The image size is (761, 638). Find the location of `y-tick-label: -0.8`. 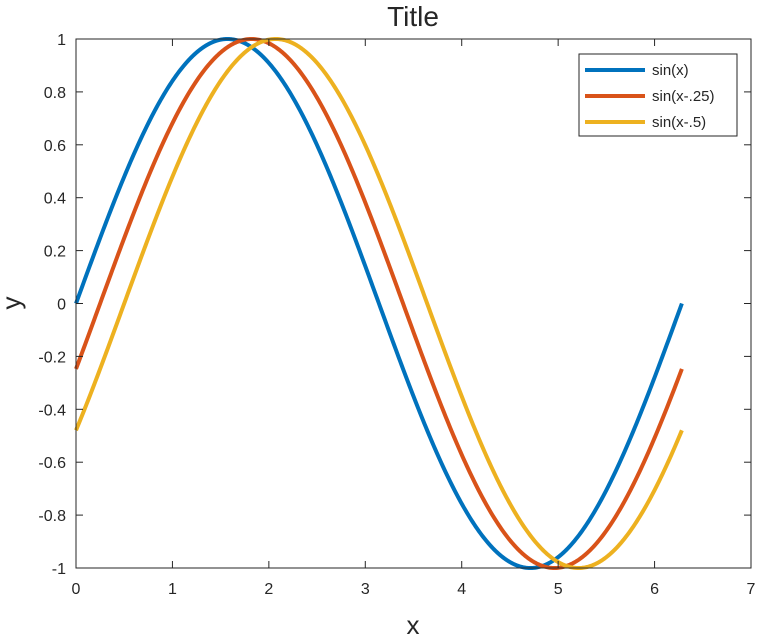

y-tick-label: -0.8 is located at coordinates (52, 516).